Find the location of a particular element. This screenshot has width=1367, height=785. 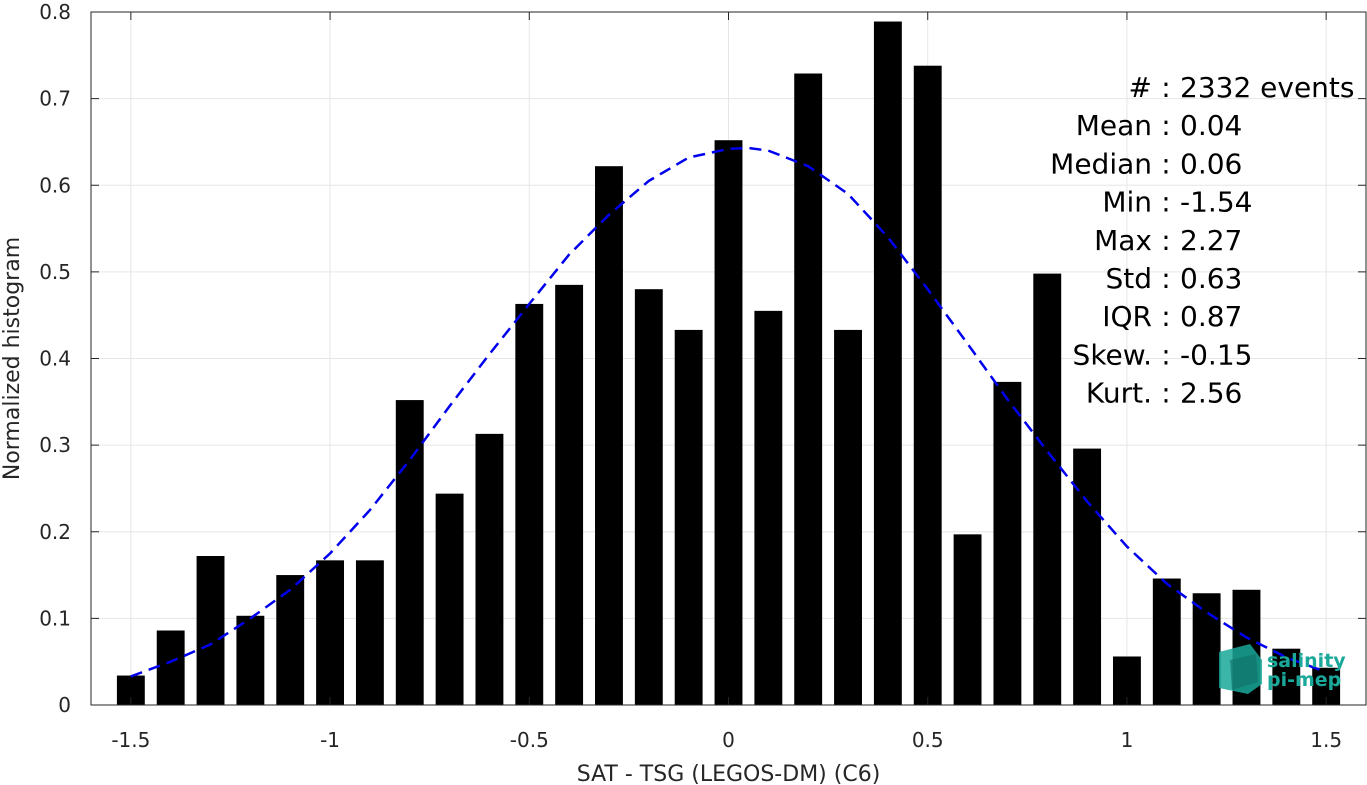

stat-value: -1.54 is located at coordinates (1216, 202).